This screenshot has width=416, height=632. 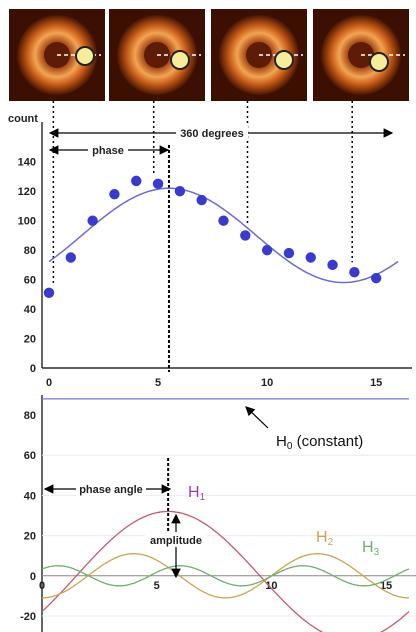 What do you see at coordinates (28, 516) in the screenshot?
I see `y-tick-labels: -20 0 20 40 60 80` at bounding box center [28, 516].